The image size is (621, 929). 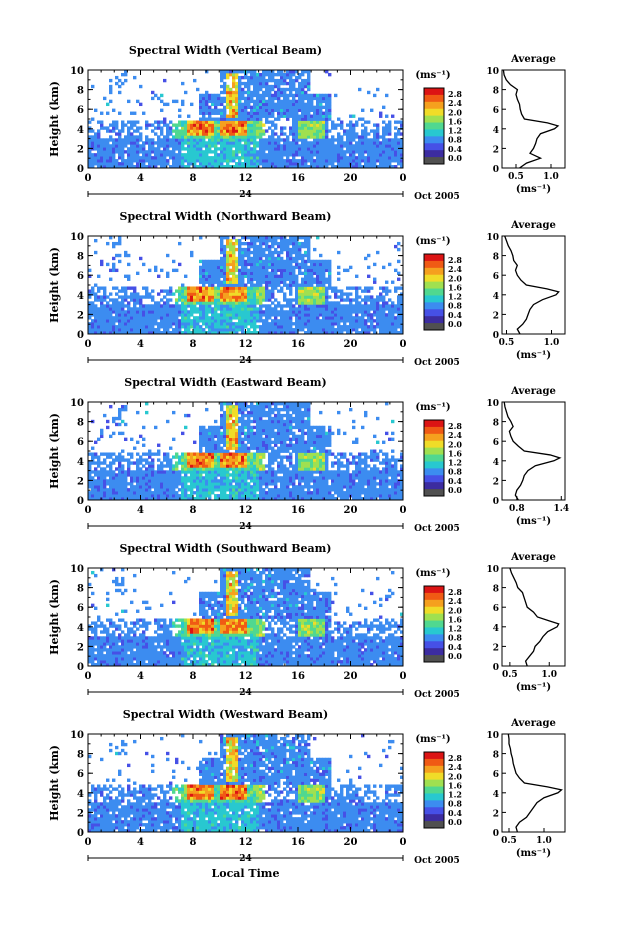 What do you see at coordinates (434, 133) in the screenshot?
I see `colorbar-swatch` at bounding box center [434, 133].